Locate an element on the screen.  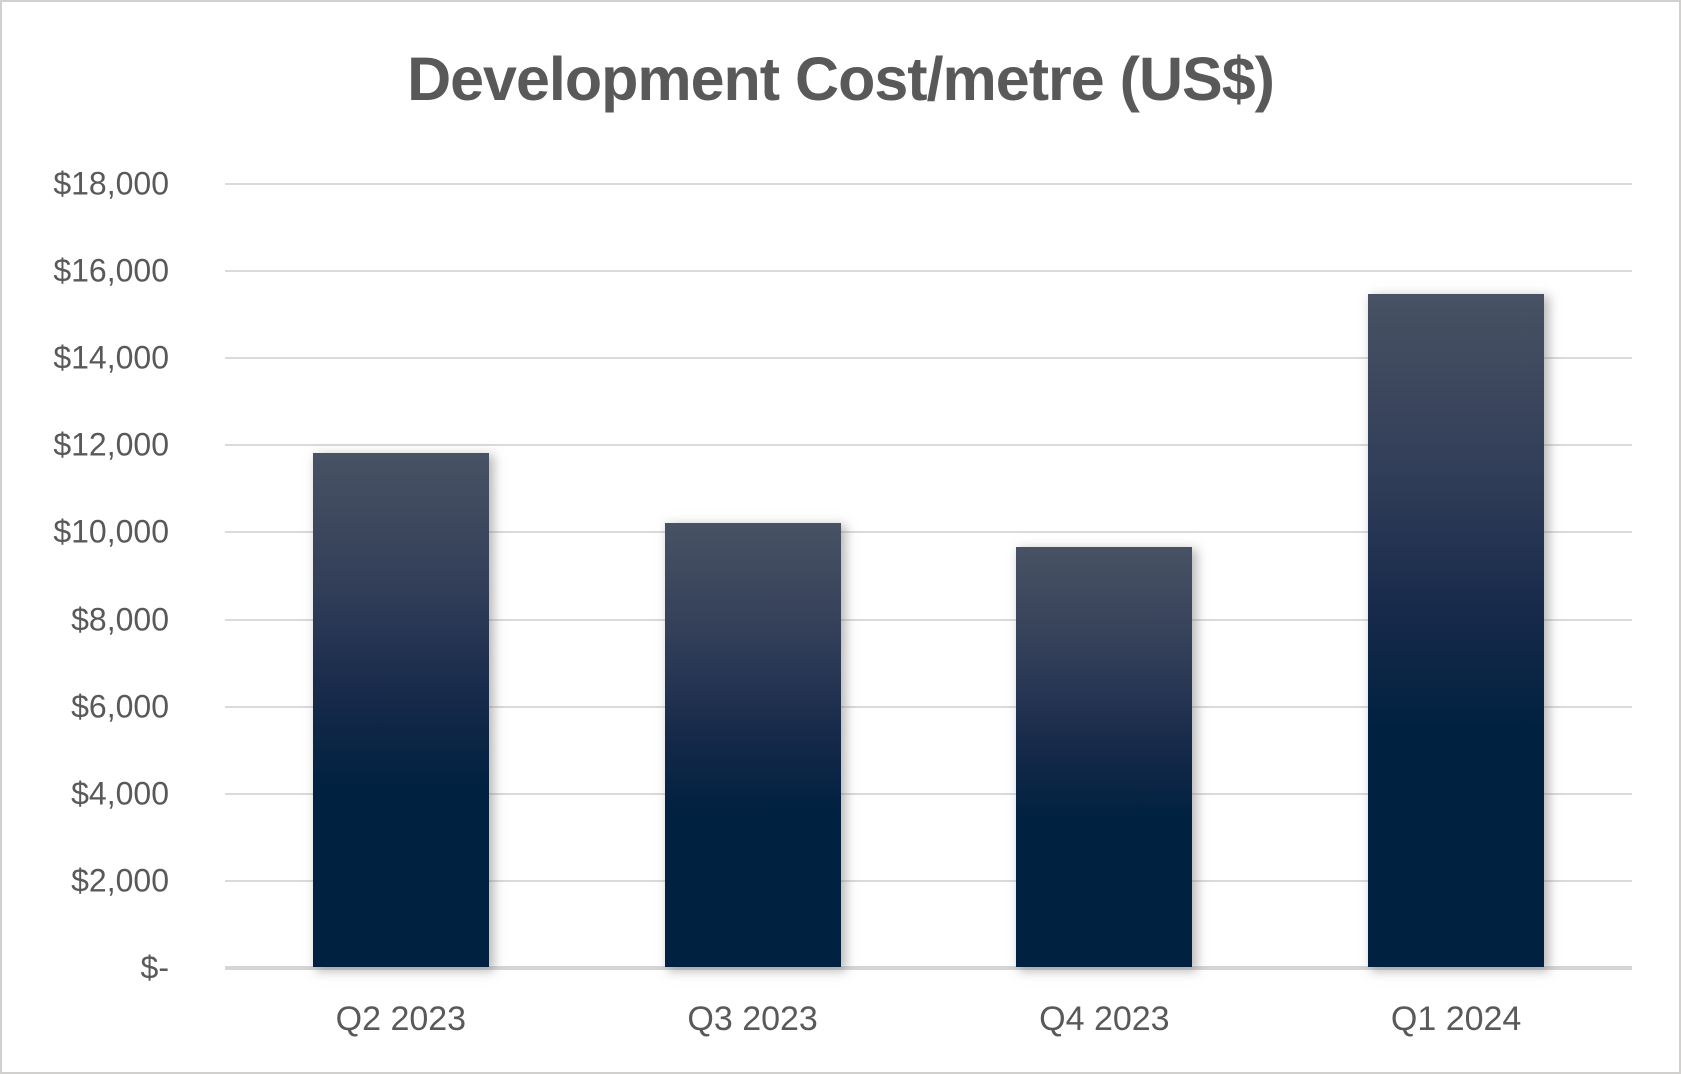
y-tick-label-10000: $10,000 is located at coordinates (111, 531).